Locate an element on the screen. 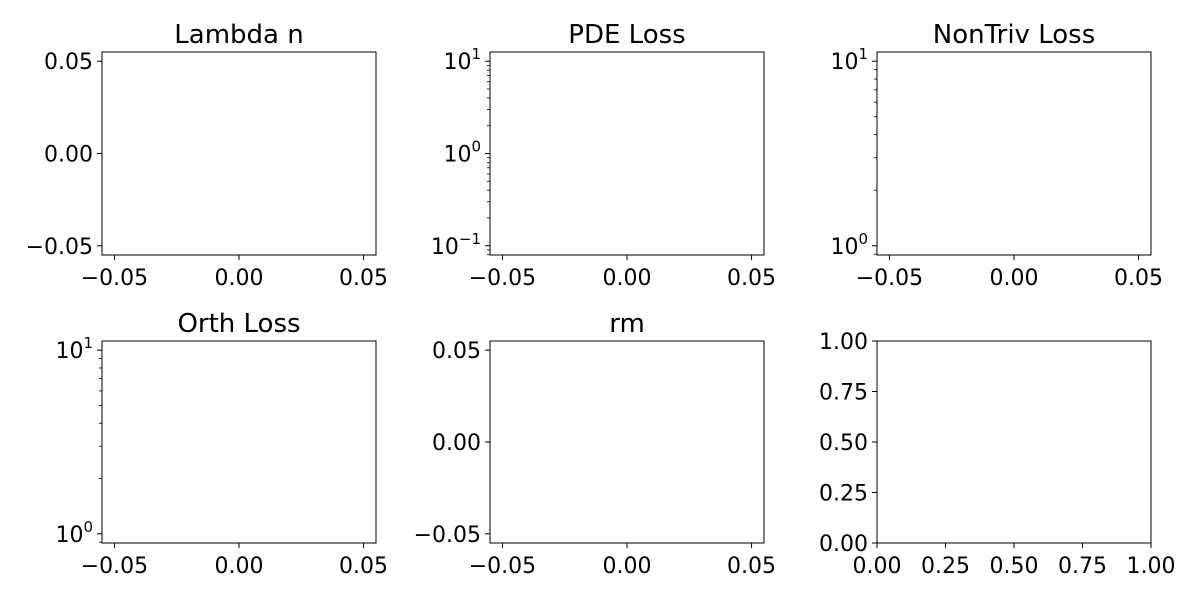 This screenshot has width=1200, height=600. y-tick-label-nontriv-loss: 10⁰ is located at coordinates (849, 245).